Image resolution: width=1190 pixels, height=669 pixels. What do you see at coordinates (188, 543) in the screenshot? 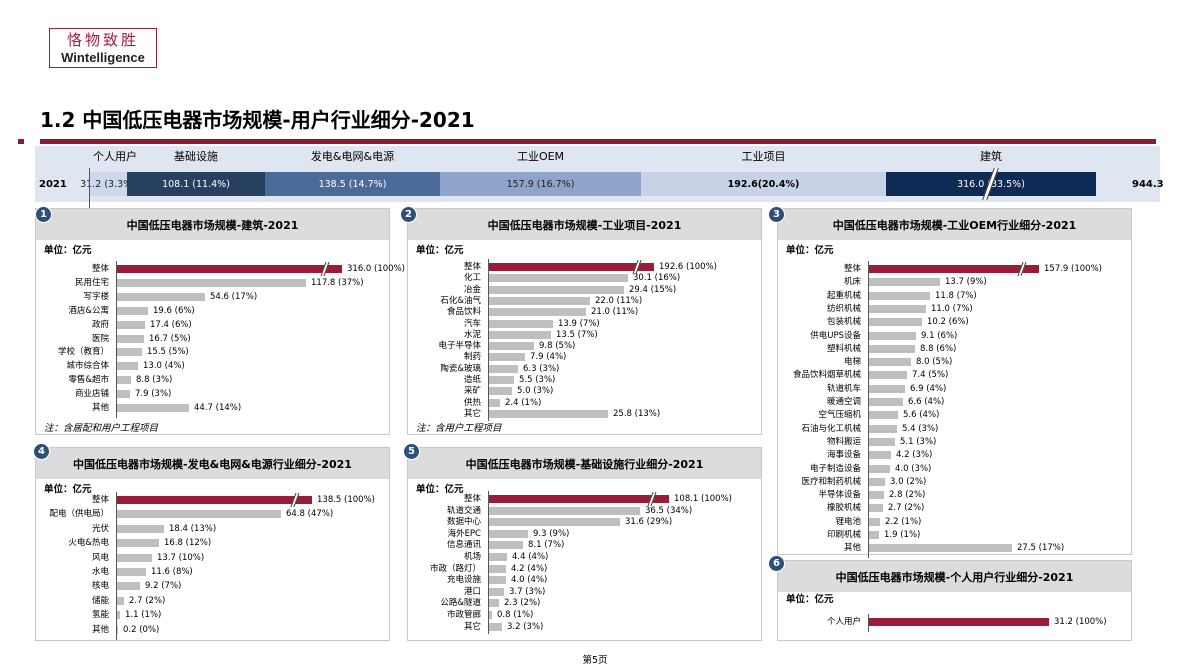
I see `bar-value: 16.8 (12%)` at bounding box center [188, 543].